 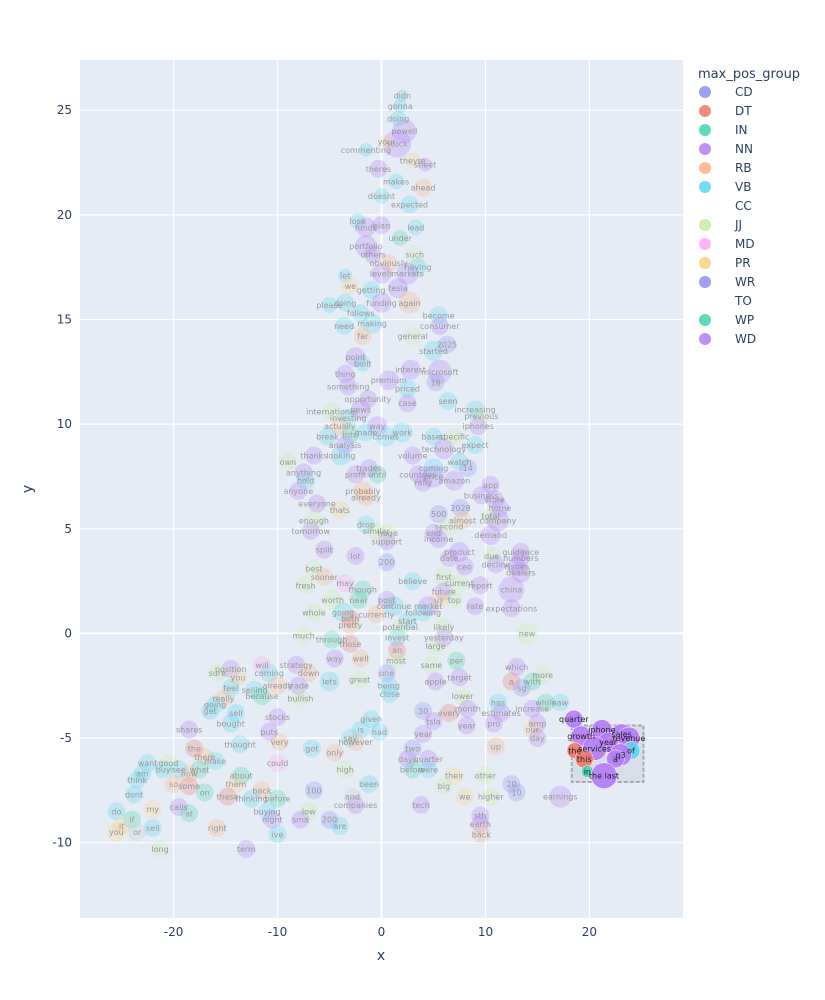 What do you see at coordinates (527, 633) in the screenshot?
I see `faded-word-label: new` at bounding box center [527, 633].